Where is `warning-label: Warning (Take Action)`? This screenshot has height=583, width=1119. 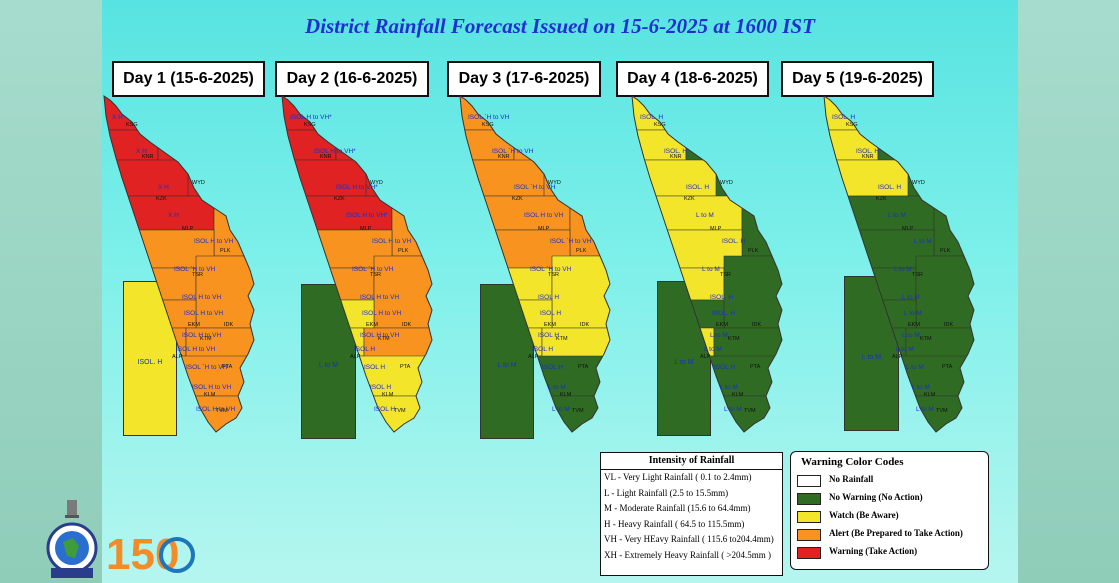
warning-label: Warning (Take Action) is located at coordinates (873, 551).